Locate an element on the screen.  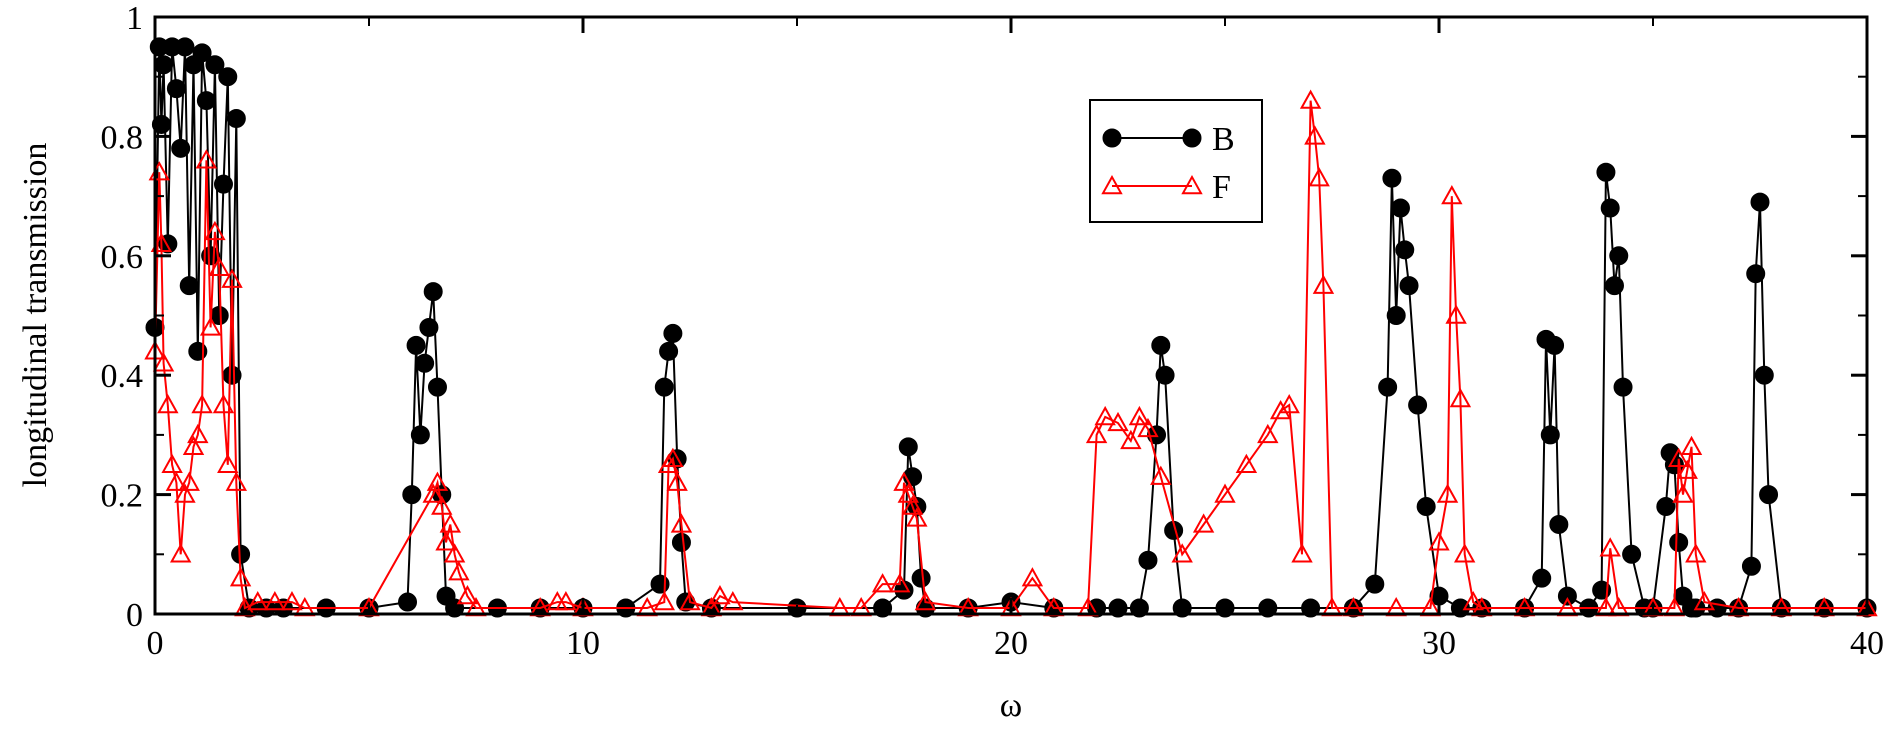
y-axis-title: longitudinal transmission is located at coordinates (35, 315).